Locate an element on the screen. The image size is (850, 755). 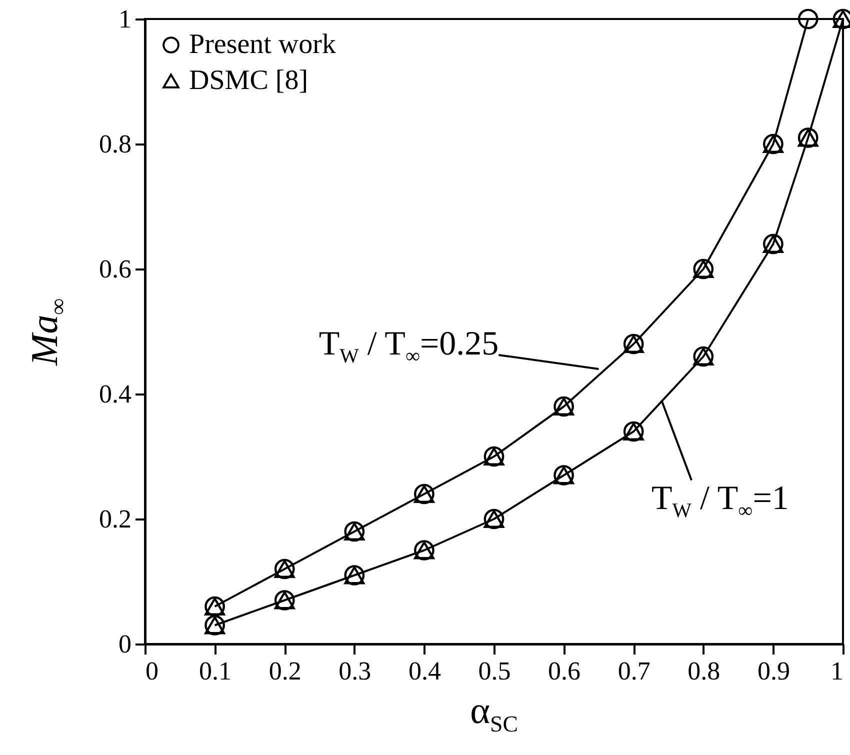
x-tick-label: 0.7 is located at coordinates (634, 671).